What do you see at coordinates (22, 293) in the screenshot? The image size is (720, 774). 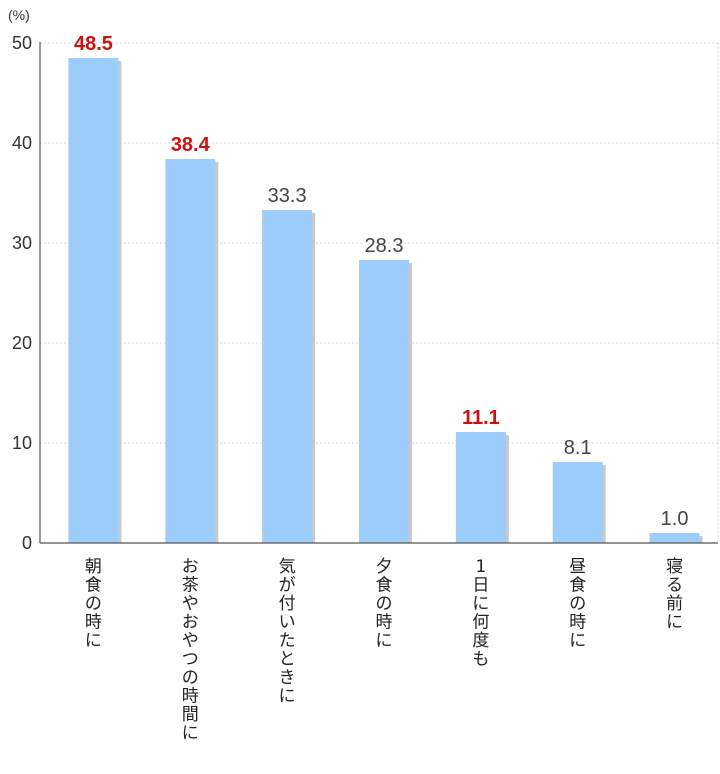 I see `y-tick-labels: 0 10 20 30 40 50` at bounding box center [22, 293].